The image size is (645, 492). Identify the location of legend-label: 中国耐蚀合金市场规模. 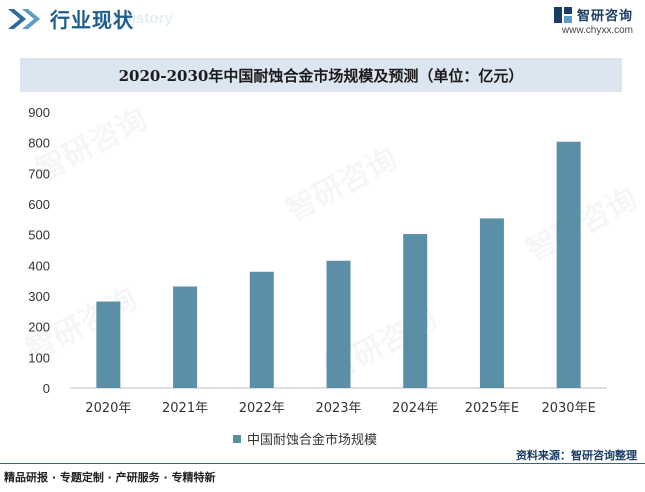
(312, 440).